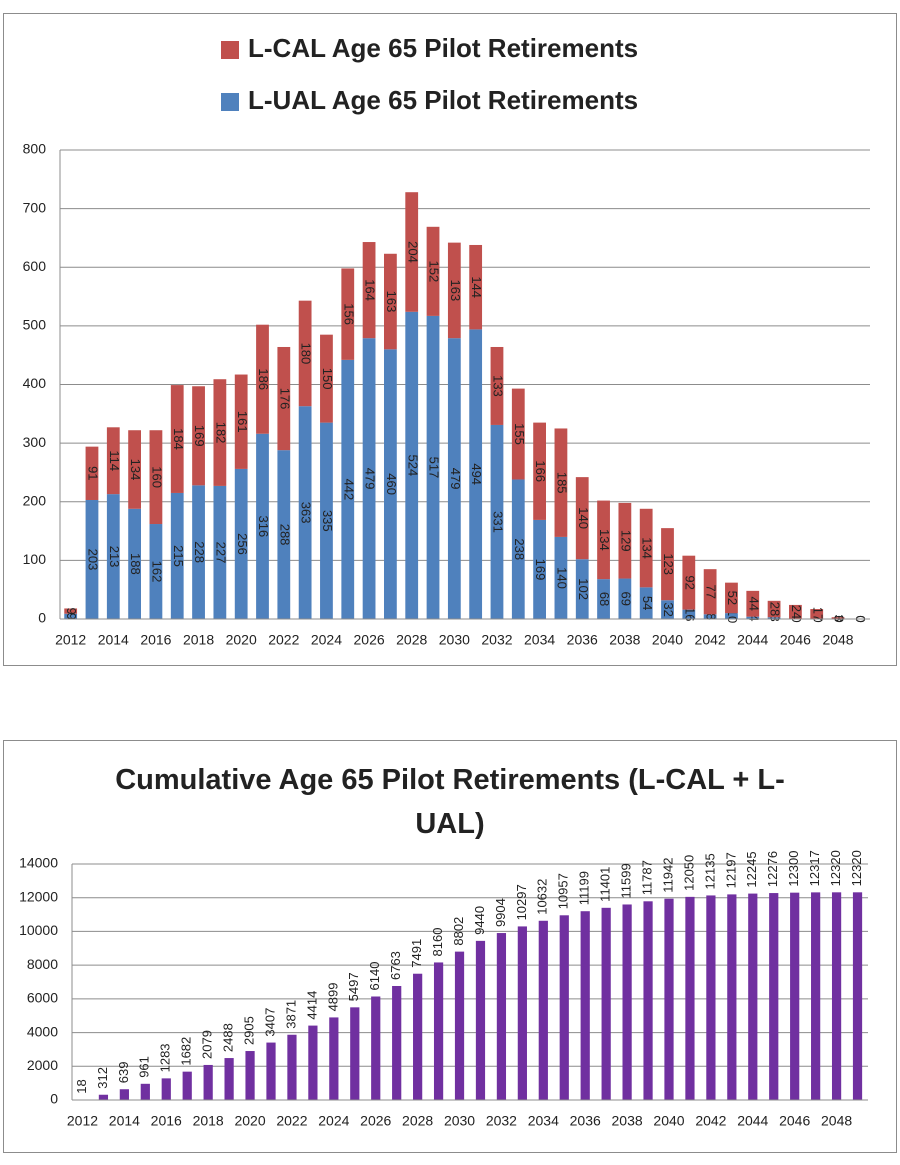 This screenshot has width=900, height=1165. Describe the element at coordinates (458, 931) in the screenshot. I see `data-label: 8802` at that location.